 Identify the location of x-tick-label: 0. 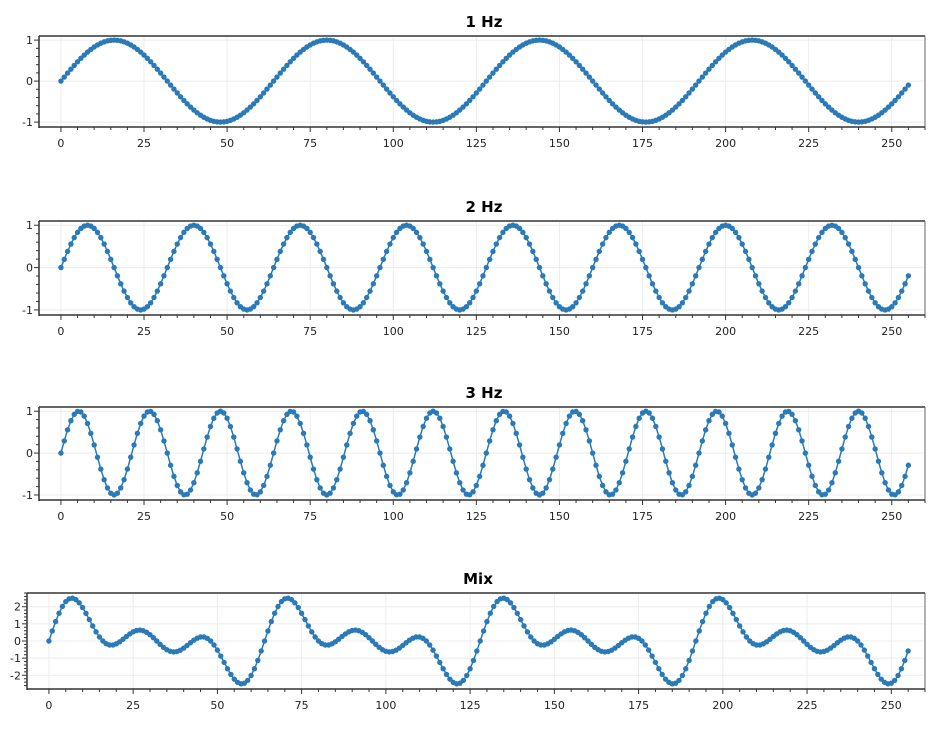
(60, 143).